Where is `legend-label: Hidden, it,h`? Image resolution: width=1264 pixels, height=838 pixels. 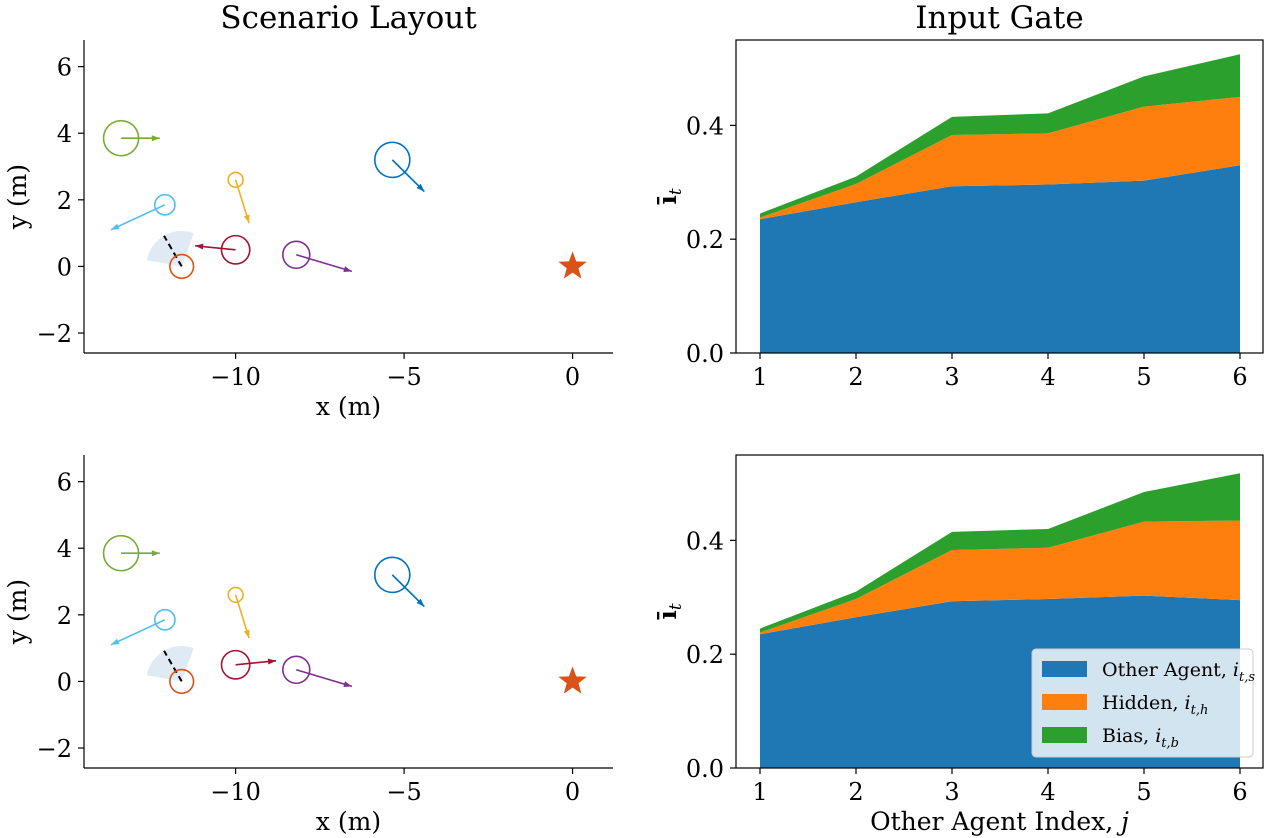 legend-label: Hidden, it,h is located at coordinates (1155, 705).